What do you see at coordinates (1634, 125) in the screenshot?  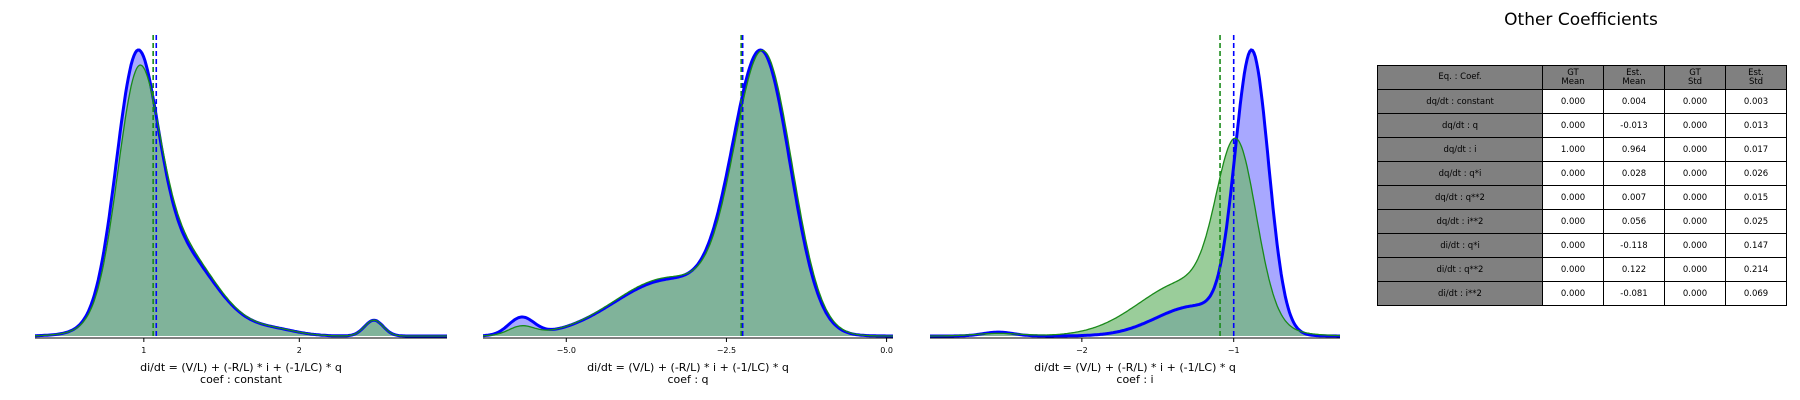 I see `table-cell: -0.013` at bounding box center [1634, 125].